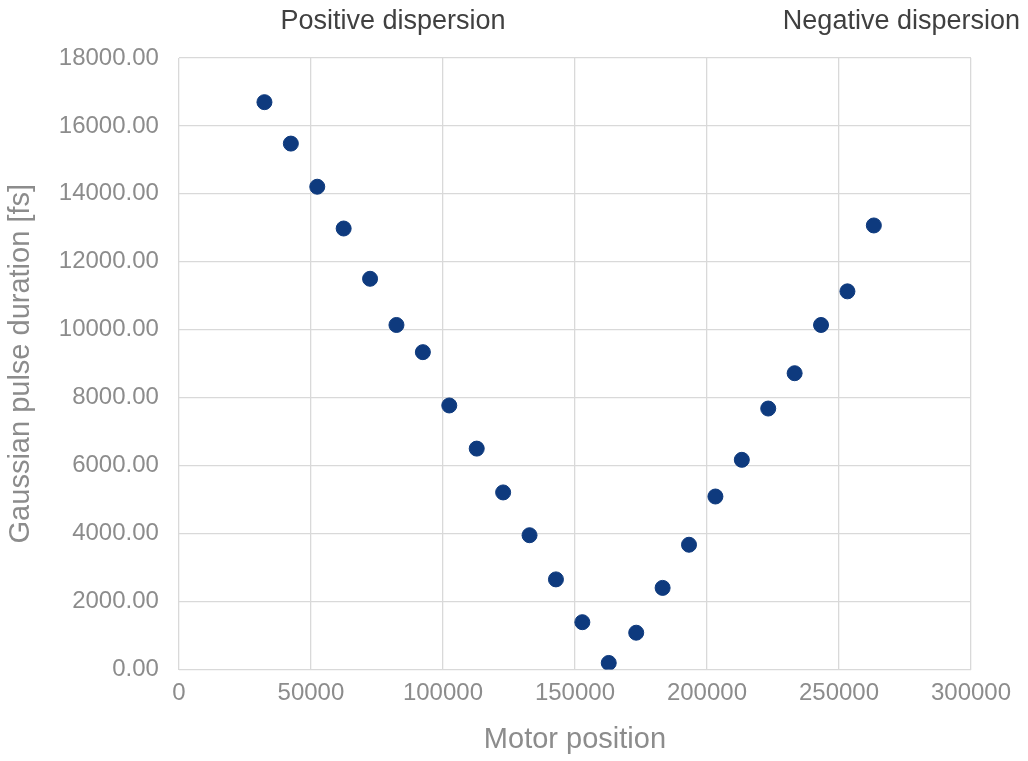 The height and width of the screenshot is (761, 1028). What do you see at coordinates (442, 692) in the screenshot?
I see `x-tick-label: 100000` at bounding box center [442, 692].